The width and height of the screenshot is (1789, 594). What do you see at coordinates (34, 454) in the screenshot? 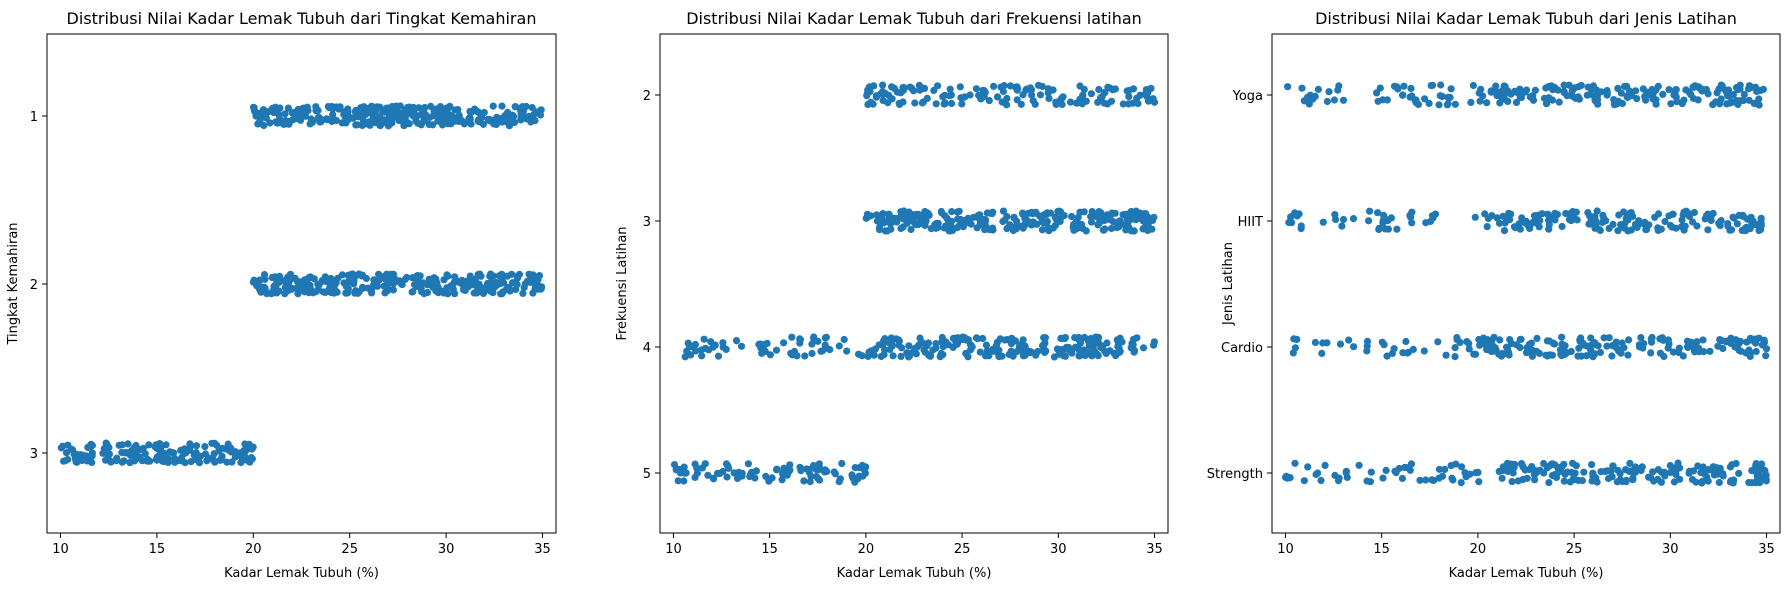
I see `y-tick-label: 3` at bounding box center [34, 454].